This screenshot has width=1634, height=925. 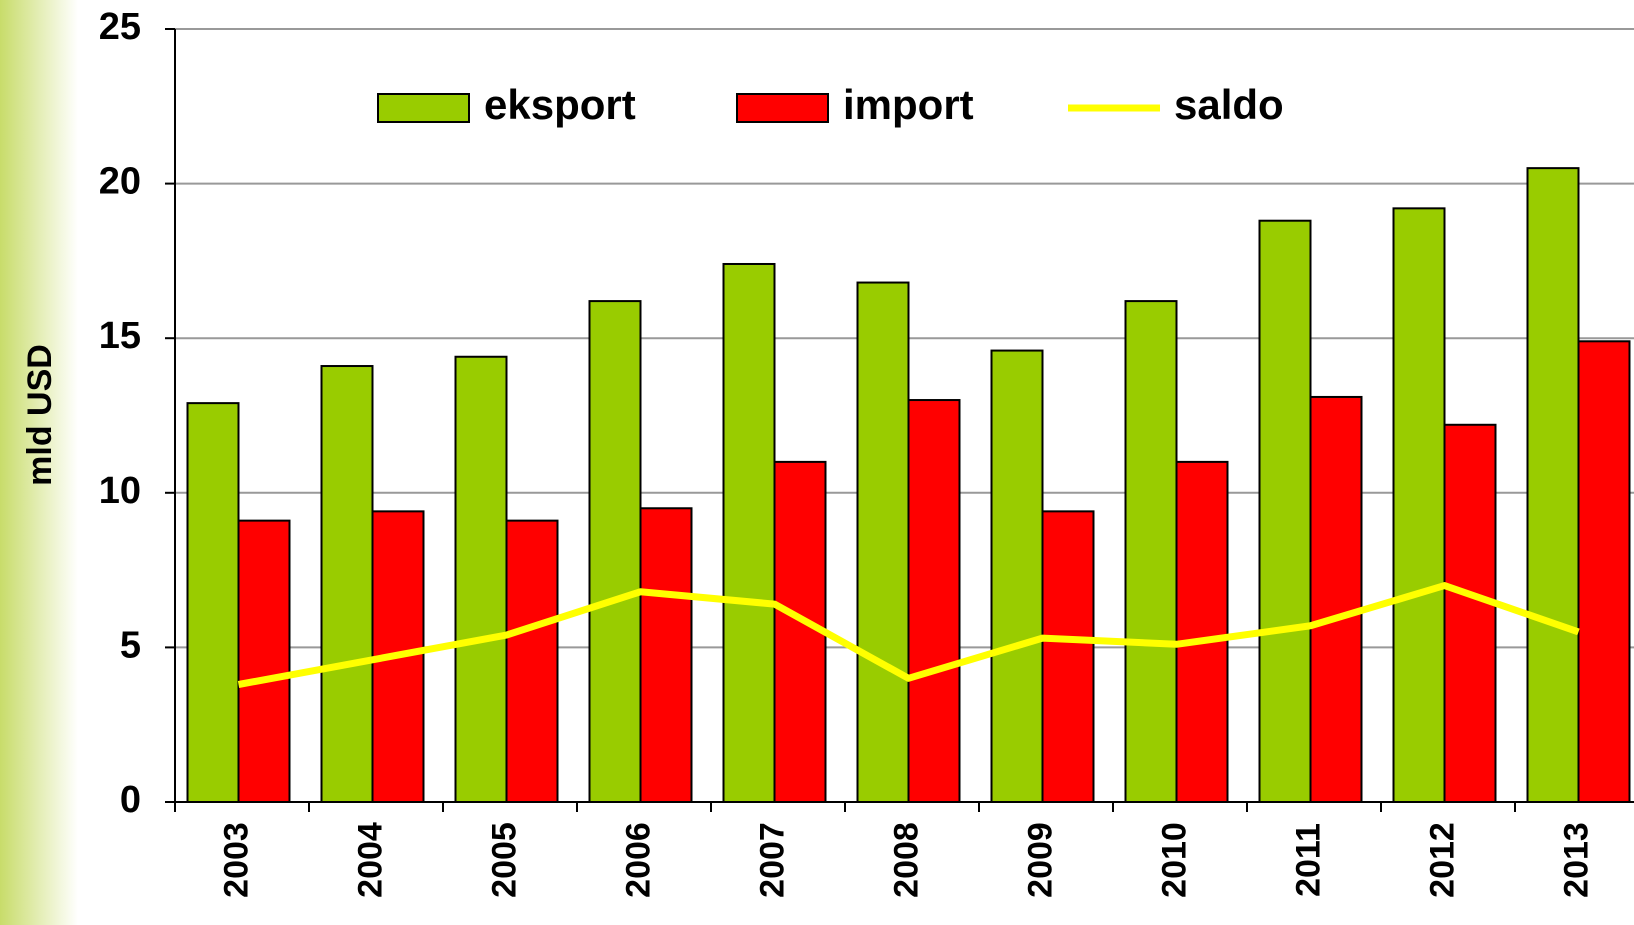 I want to click on y-tick-label: 15, so click(x=120, y=336).